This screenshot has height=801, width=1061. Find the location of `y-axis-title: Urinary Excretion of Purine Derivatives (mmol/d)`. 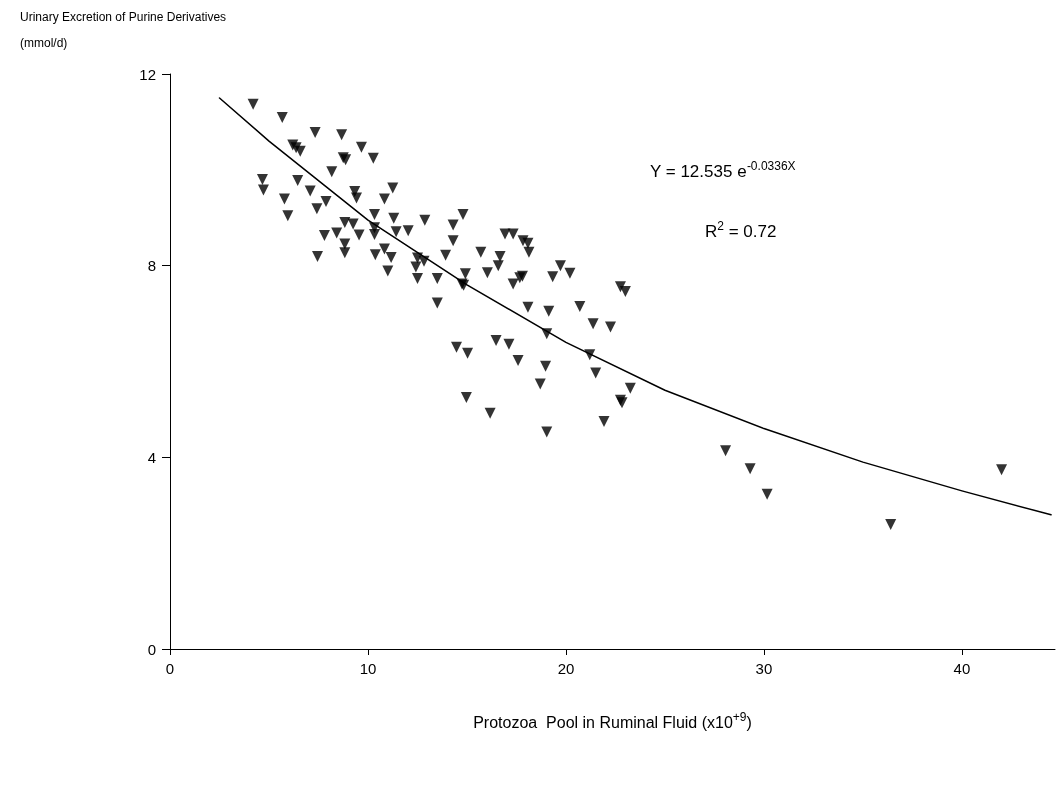

y-axis-title: Urinary Excretion of Purine Derivatives (mmol/d) is located at coordinates (123, 30).